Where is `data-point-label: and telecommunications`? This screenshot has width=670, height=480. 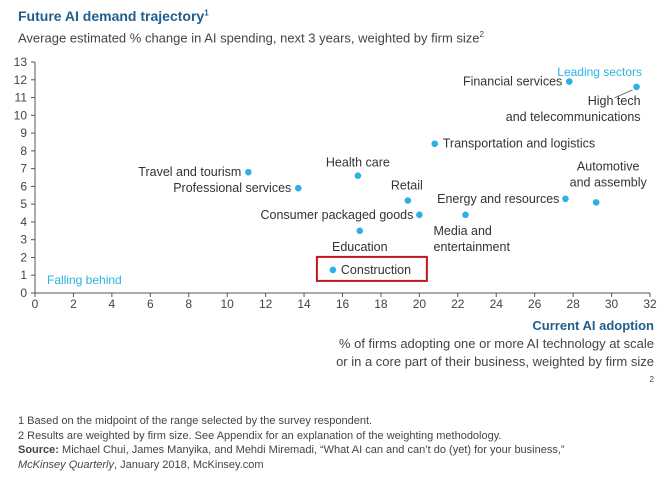 data-point-label: and telecommunications is located at coordinates (573, 117).